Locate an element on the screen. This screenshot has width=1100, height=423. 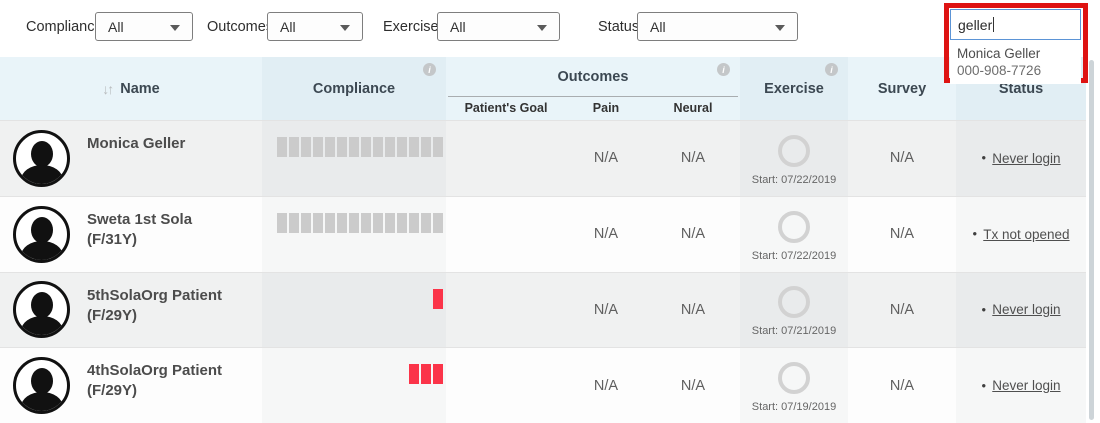
patient-name-cell: Monica Geller is located at coordinates (131, 158).